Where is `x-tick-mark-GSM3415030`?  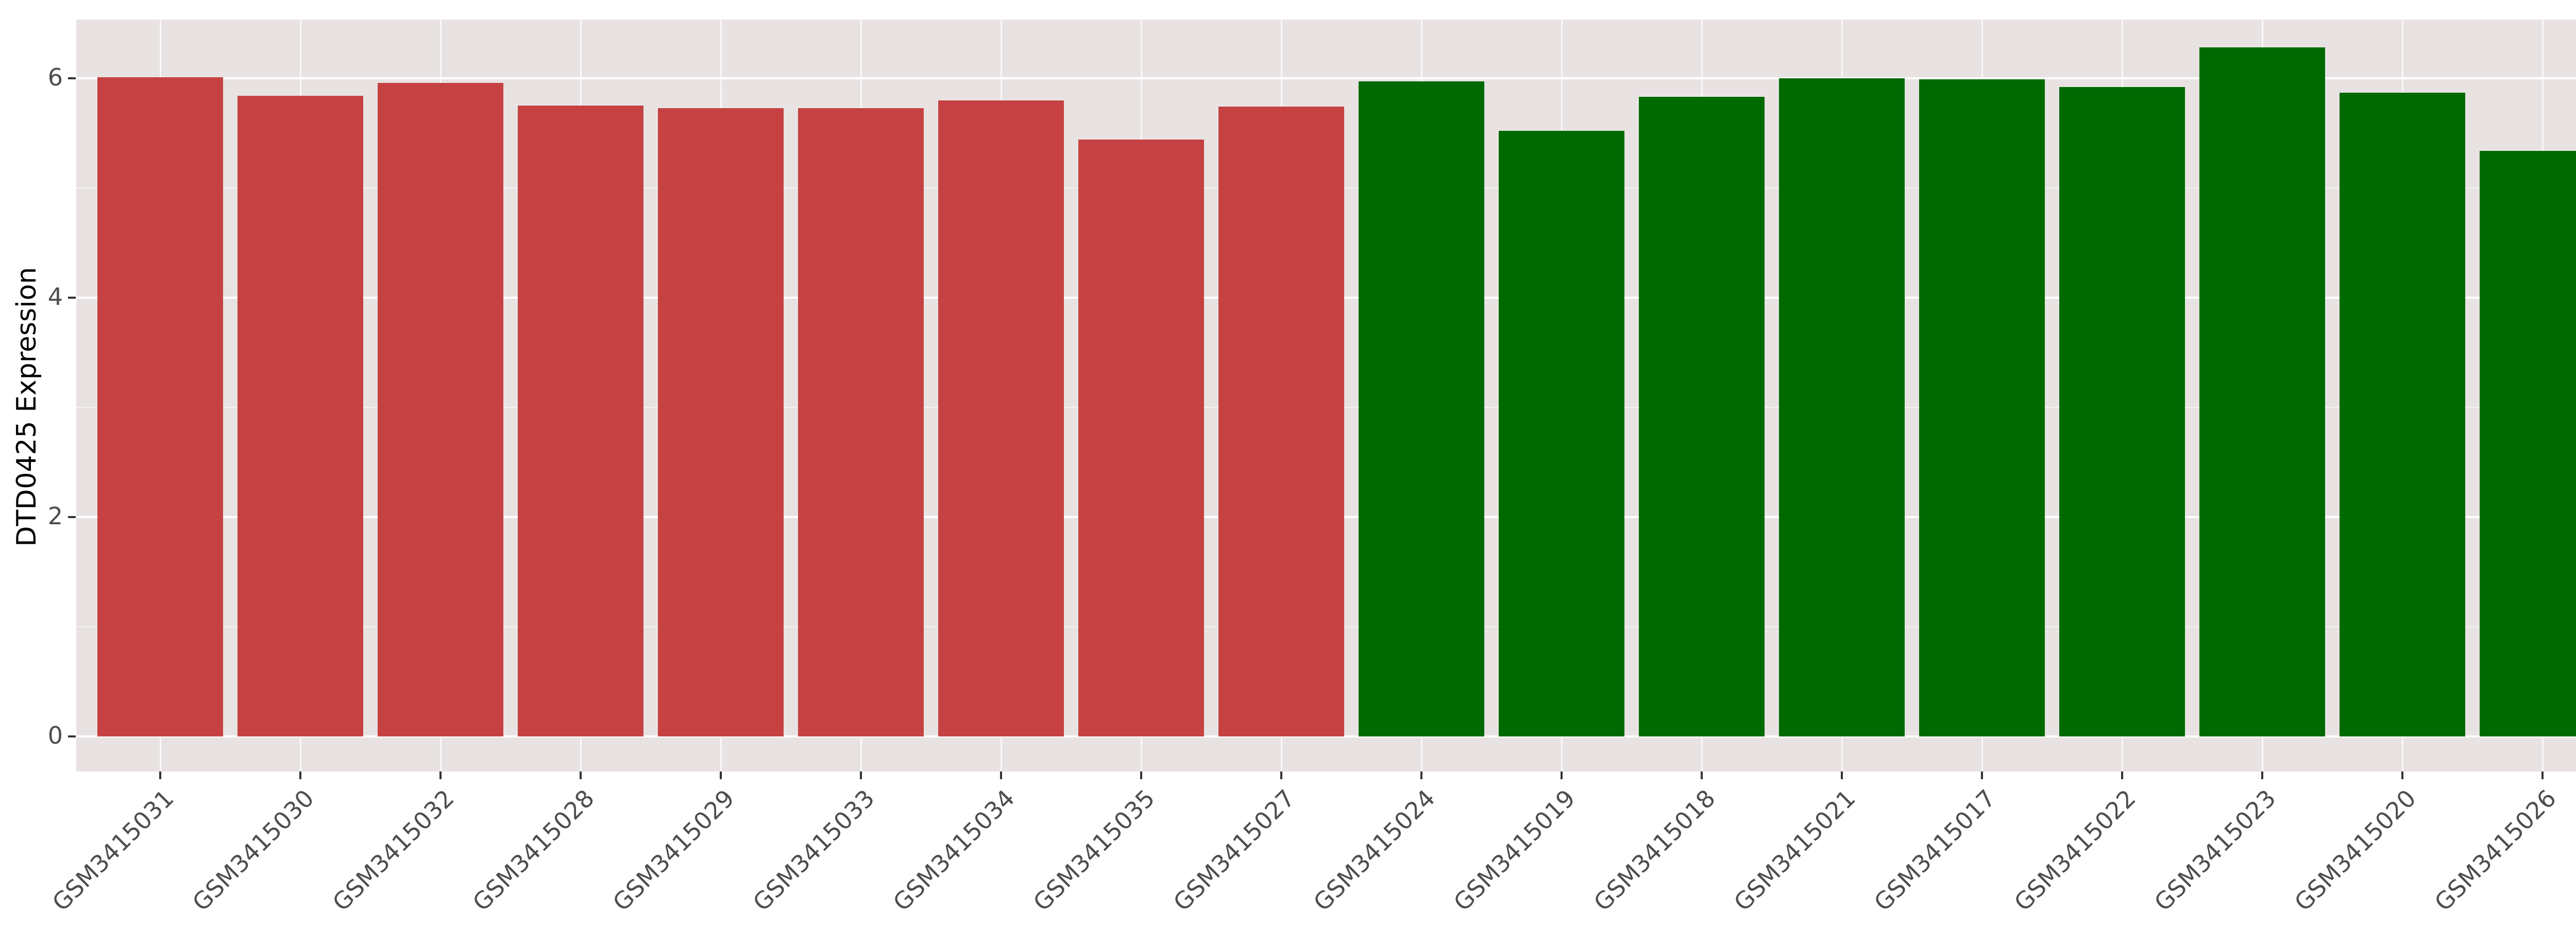
x-tick-mark-GSM3415030 is located at coordinates (300, 775).